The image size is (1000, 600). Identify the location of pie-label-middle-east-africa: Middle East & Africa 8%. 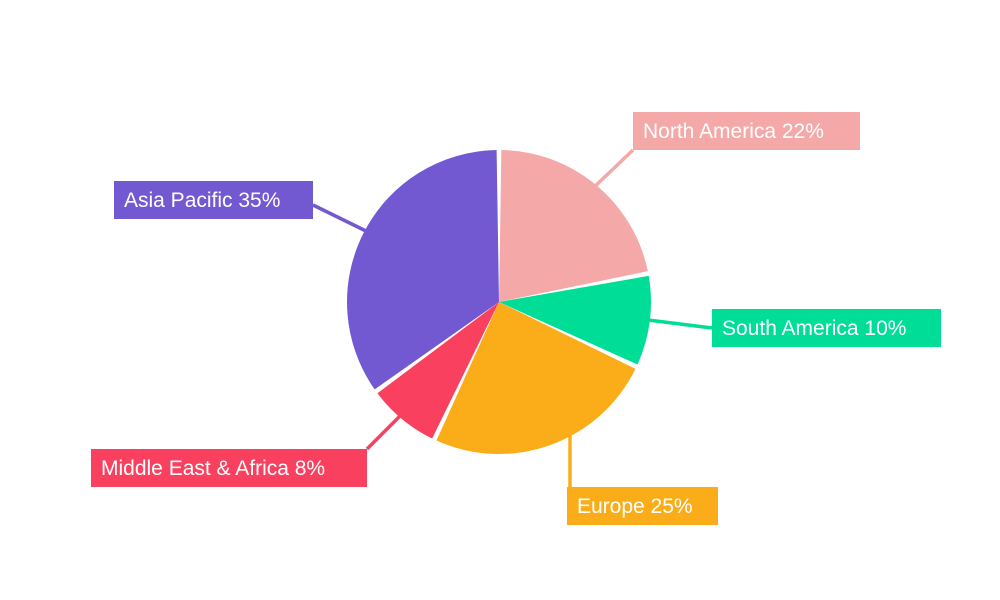
(229, 468).